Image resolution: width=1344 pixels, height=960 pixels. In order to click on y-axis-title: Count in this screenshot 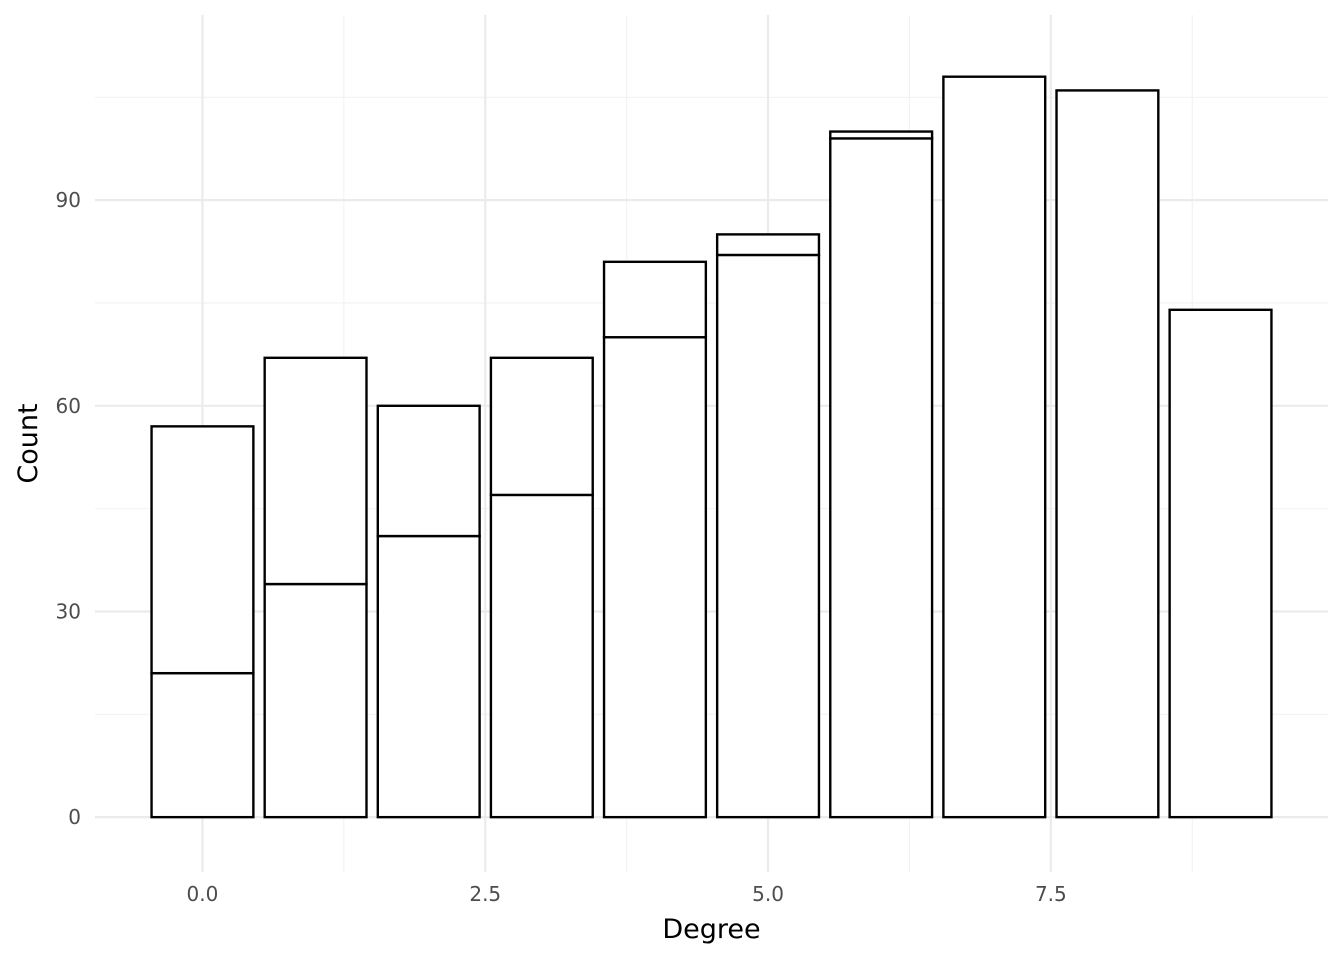, I will do `click(28, 443)`.